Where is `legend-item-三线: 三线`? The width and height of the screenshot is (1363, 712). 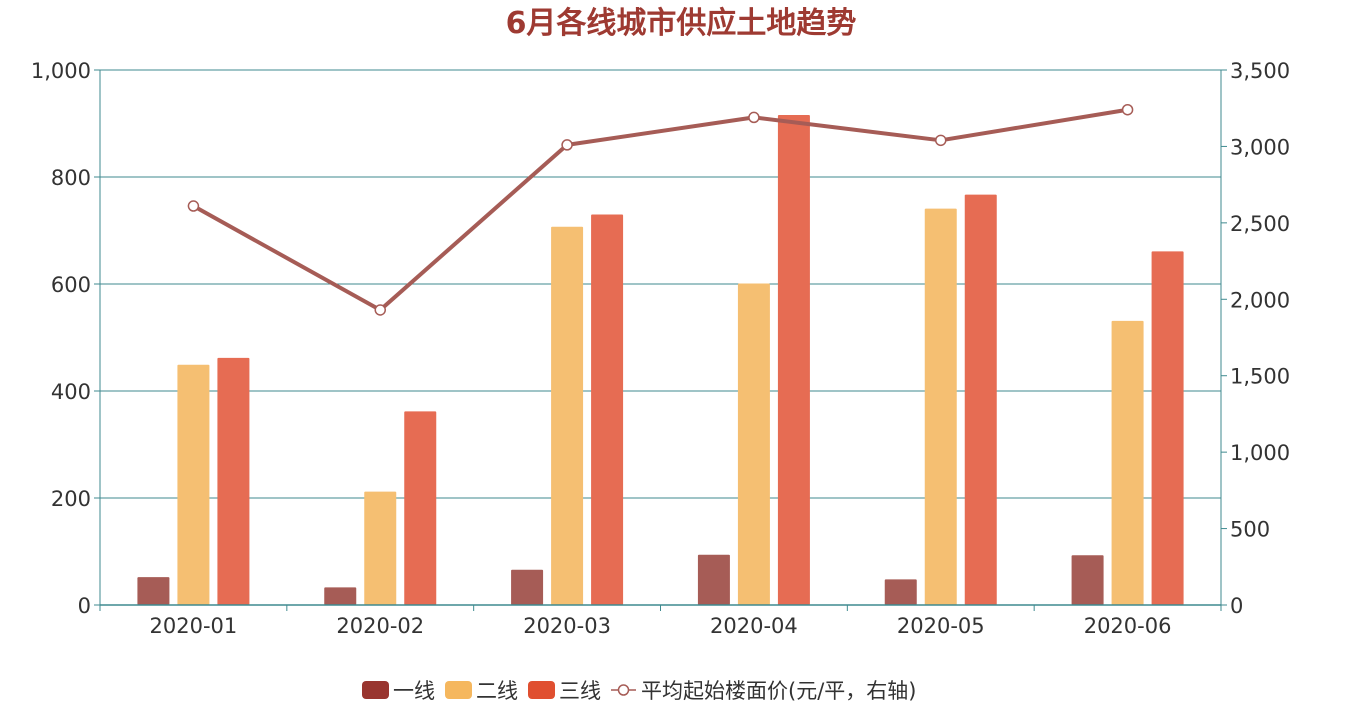
legend-item-三线: 三线 is located at coordinates (564, 691).